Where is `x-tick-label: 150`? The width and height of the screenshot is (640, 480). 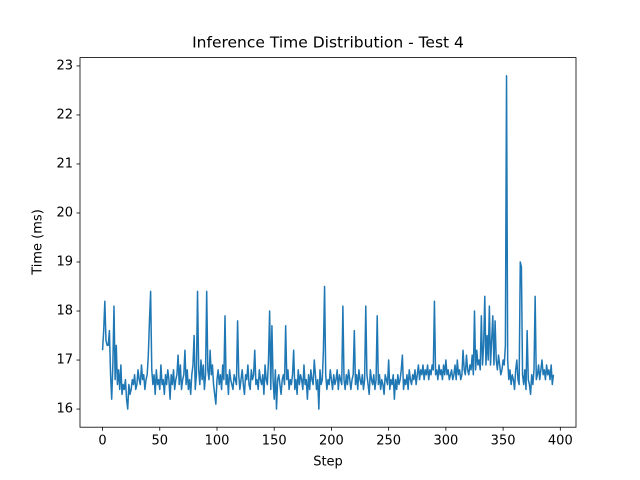 x-tick-label: 150 is located at coordinates (274, 441).